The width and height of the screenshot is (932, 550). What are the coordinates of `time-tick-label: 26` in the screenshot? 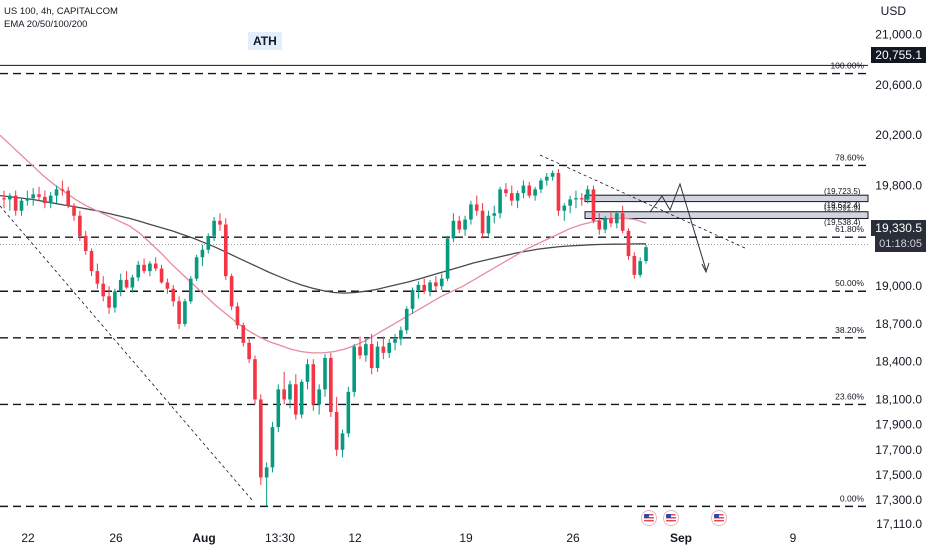 It's located at (116, 538).